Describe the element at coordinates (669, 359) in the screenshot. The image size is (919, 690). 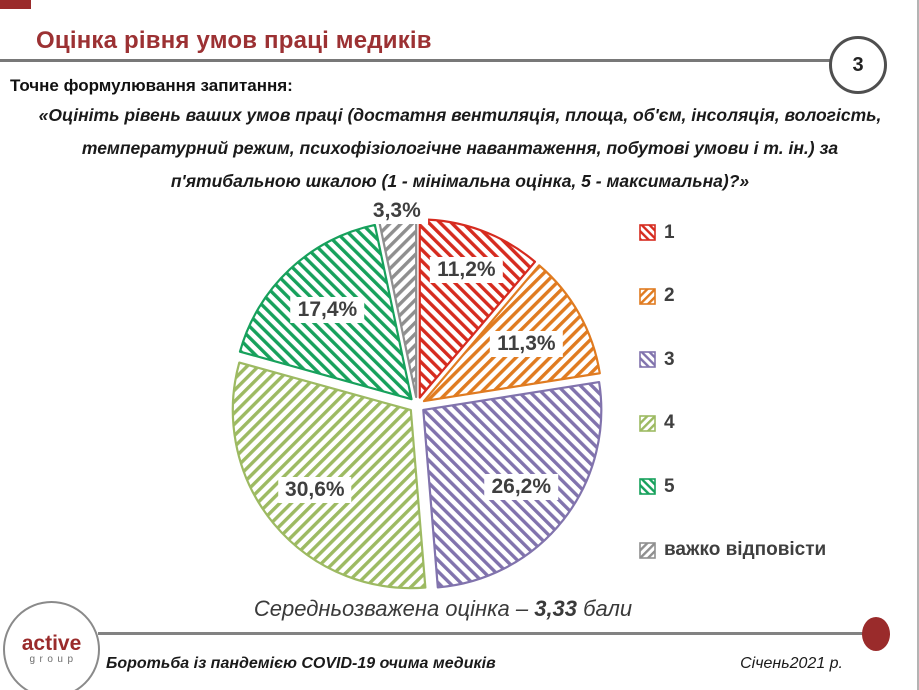
I see `legend-label: 3` at that location.